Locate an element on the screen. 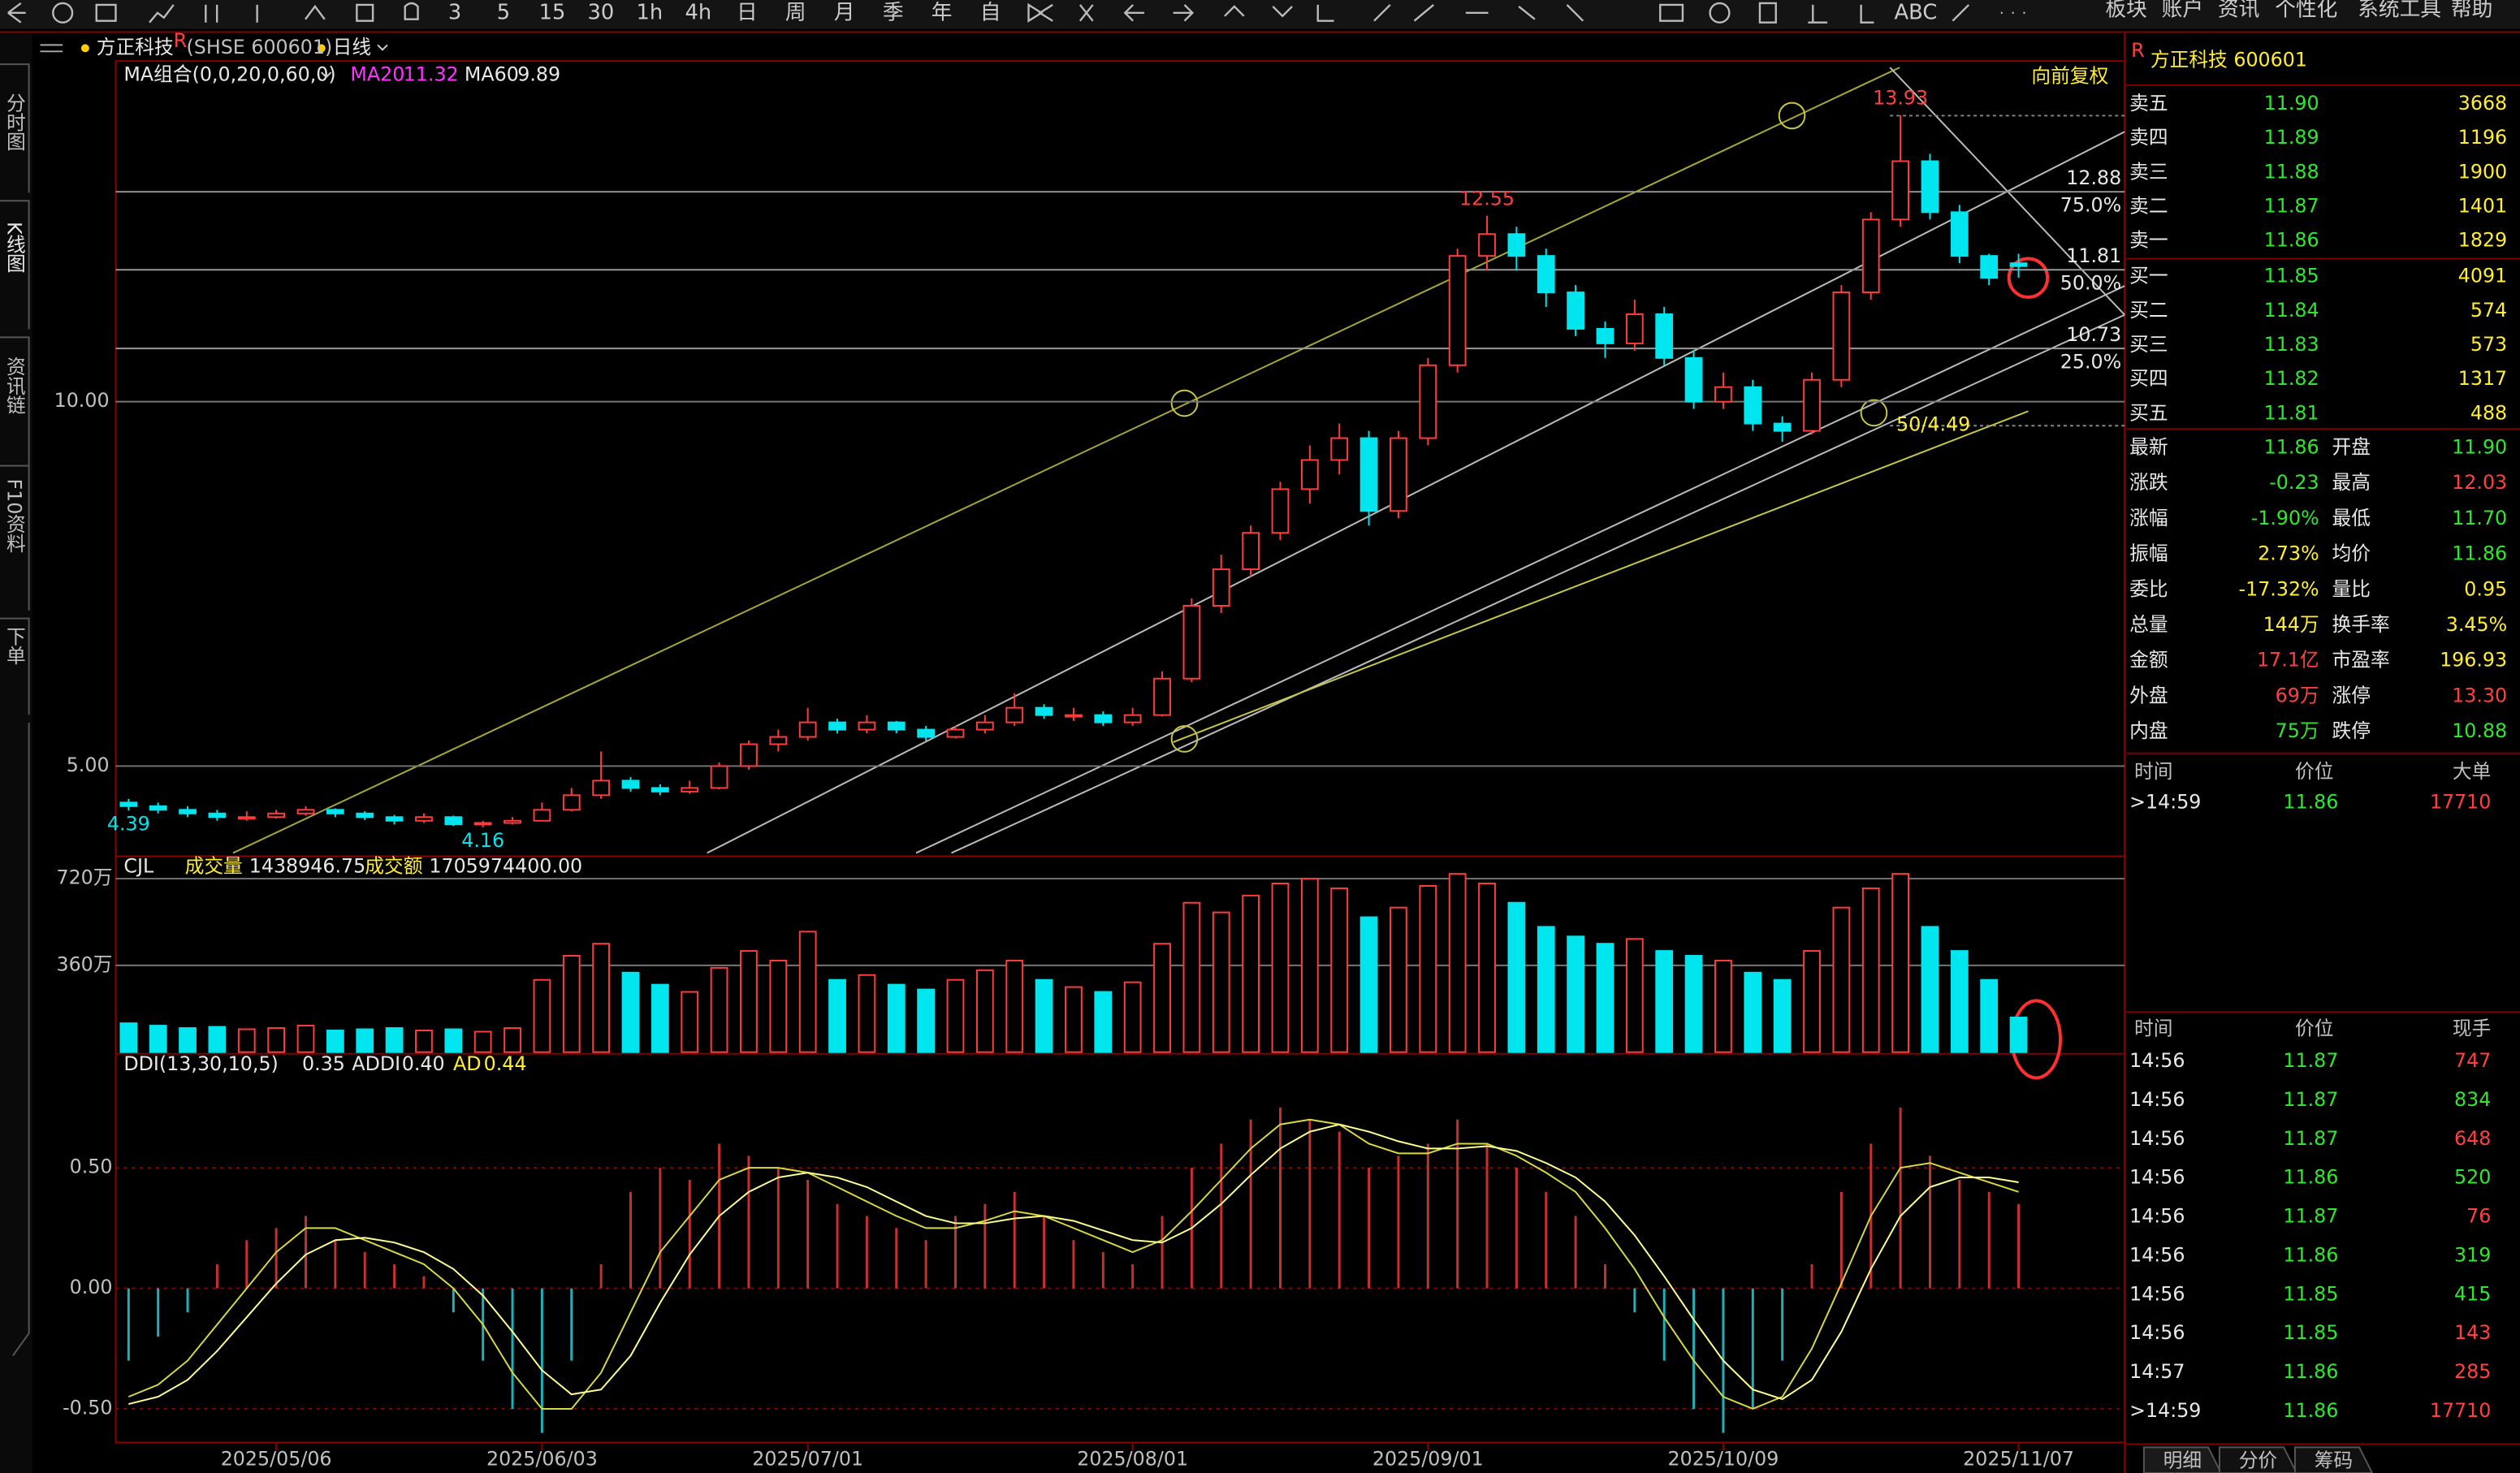 The height and width of the screenshot is (1473, 2520). period: 日线 is located at coordinates (352, 47).